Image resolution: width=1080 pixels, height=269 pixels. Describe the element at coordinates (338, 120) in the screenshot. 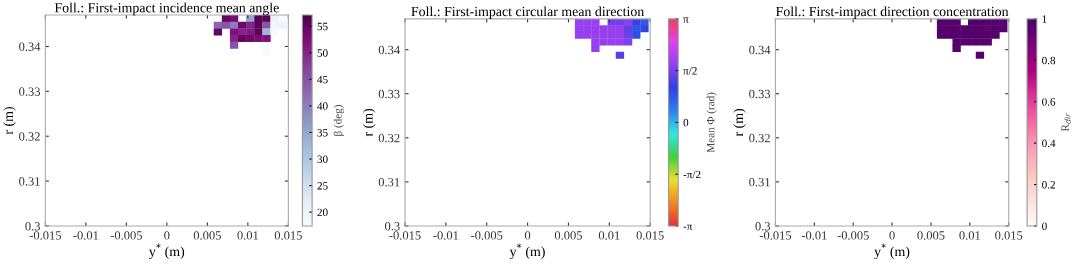

I see `color-bar-title: β (deg)` at that location.